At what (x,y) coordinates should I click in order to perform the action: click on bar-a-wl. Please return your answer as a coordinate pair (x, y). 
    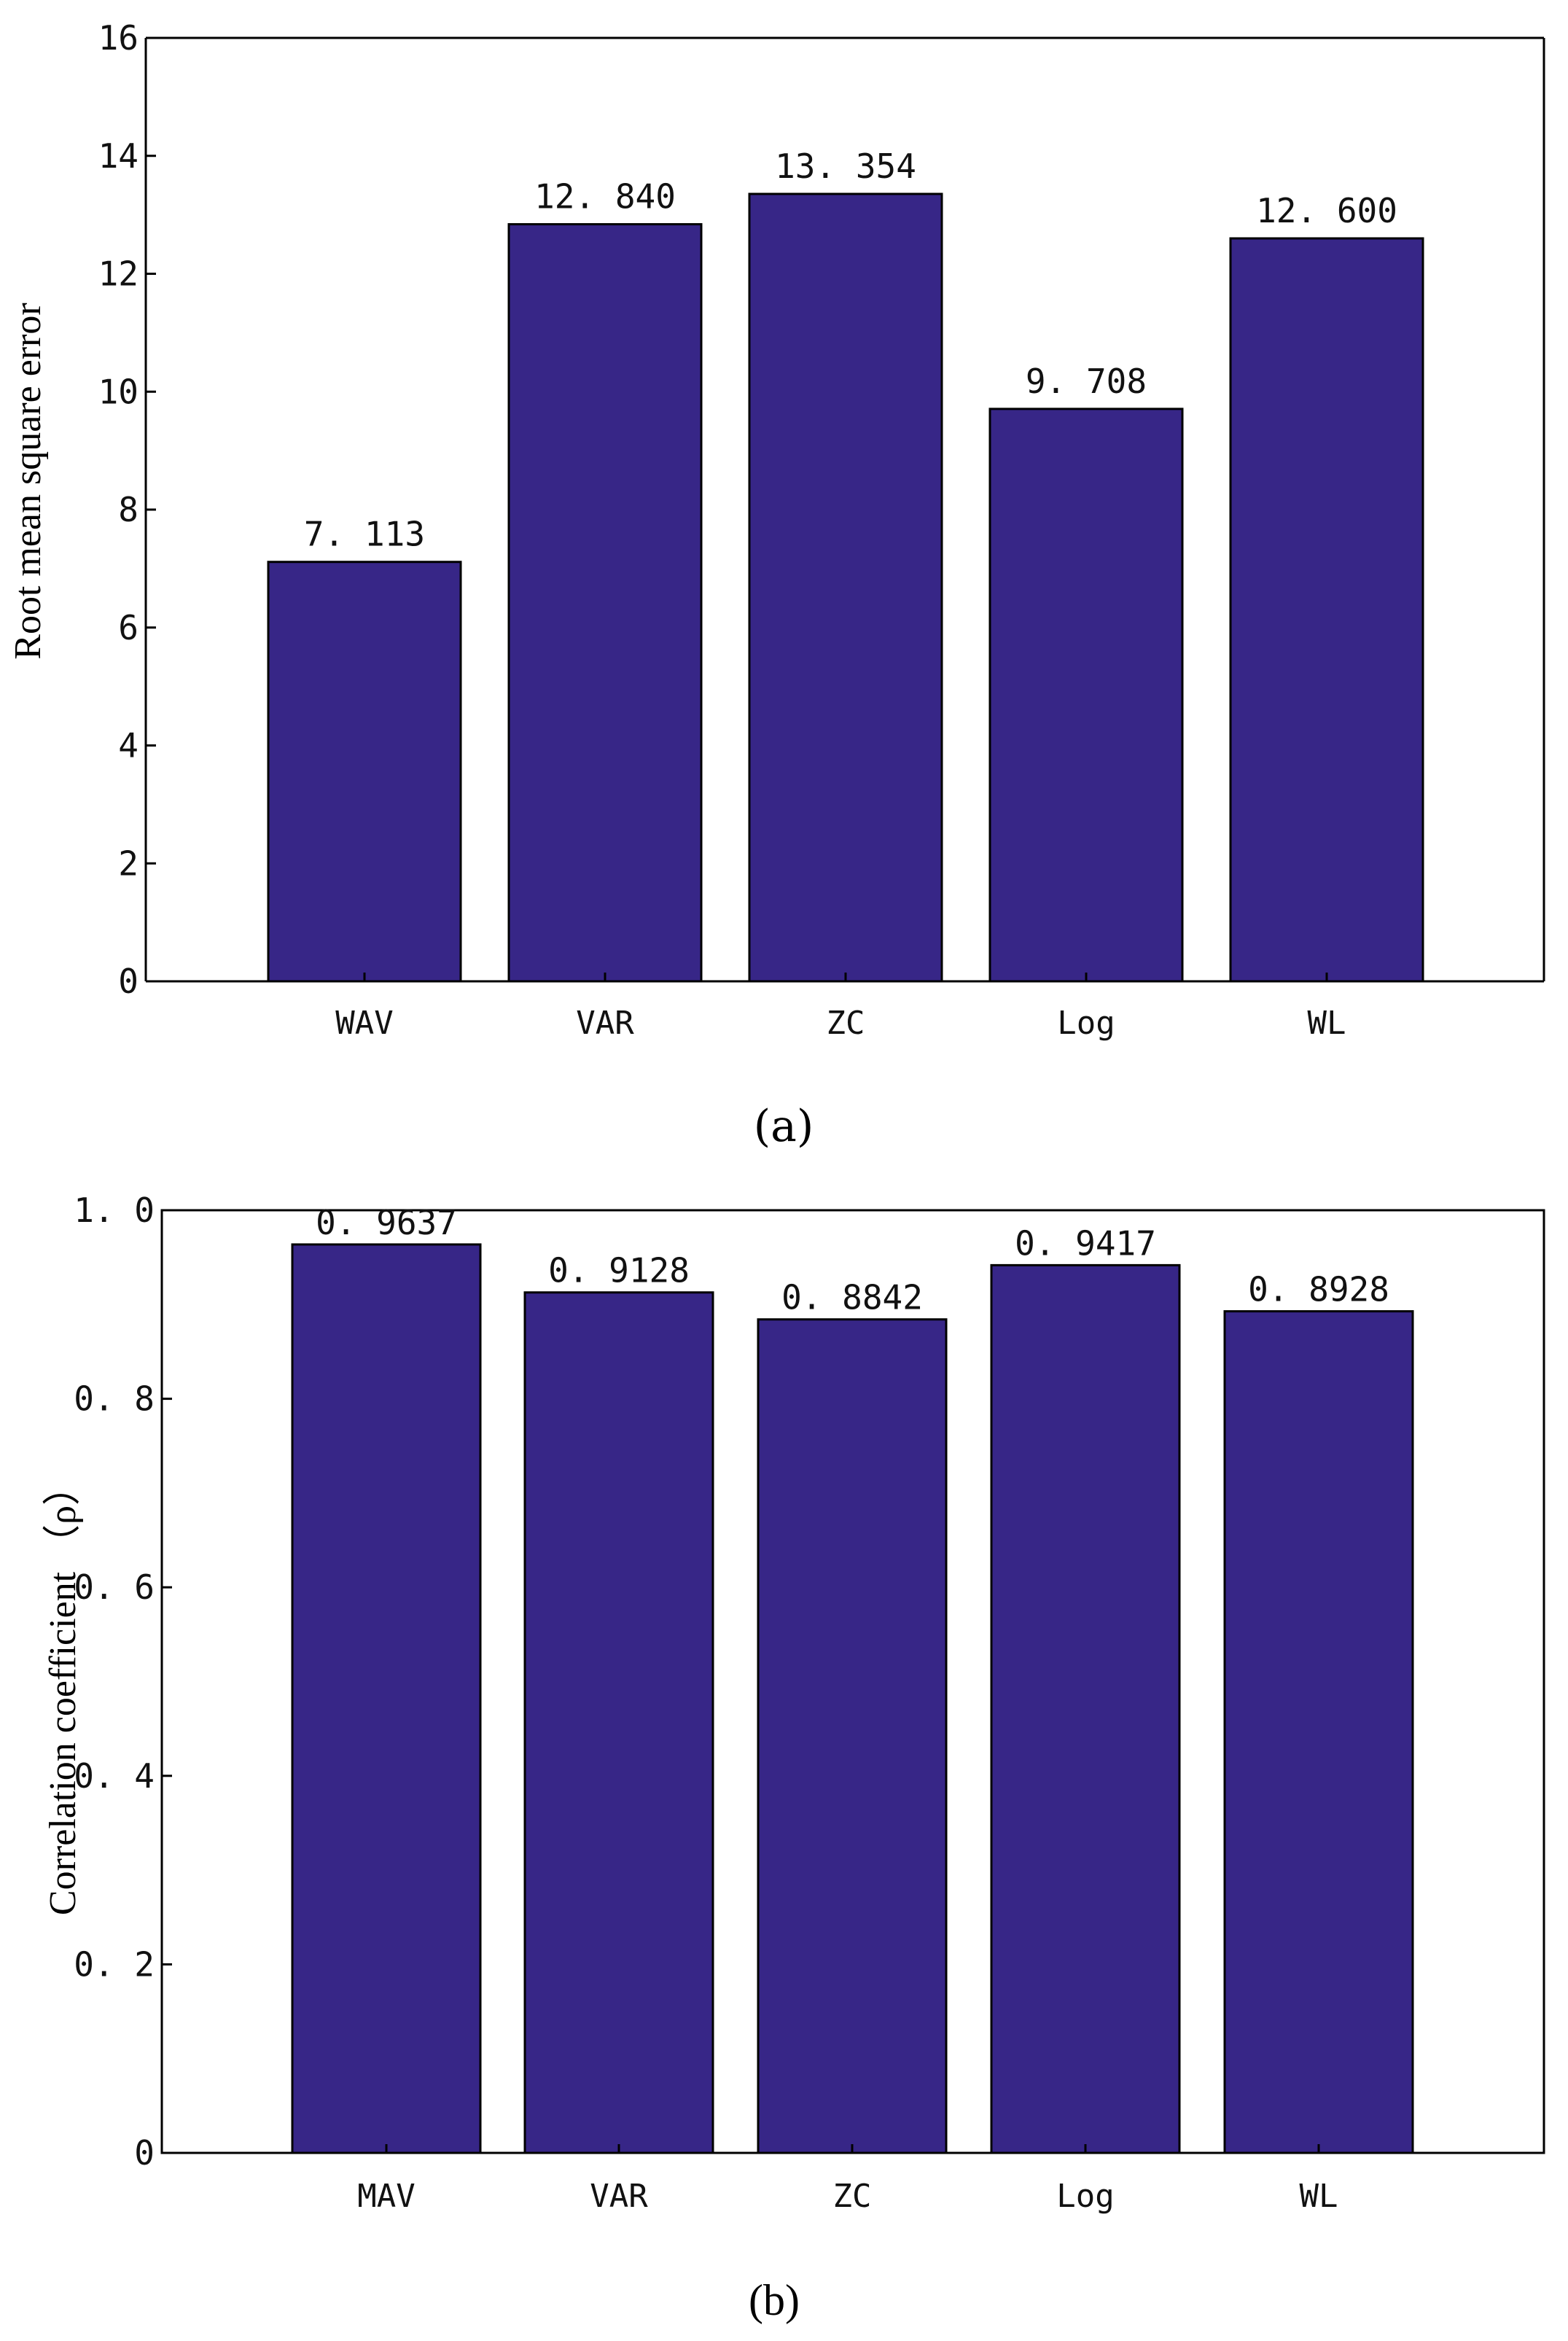
    Looking at the image, I should click on (1327, 610).